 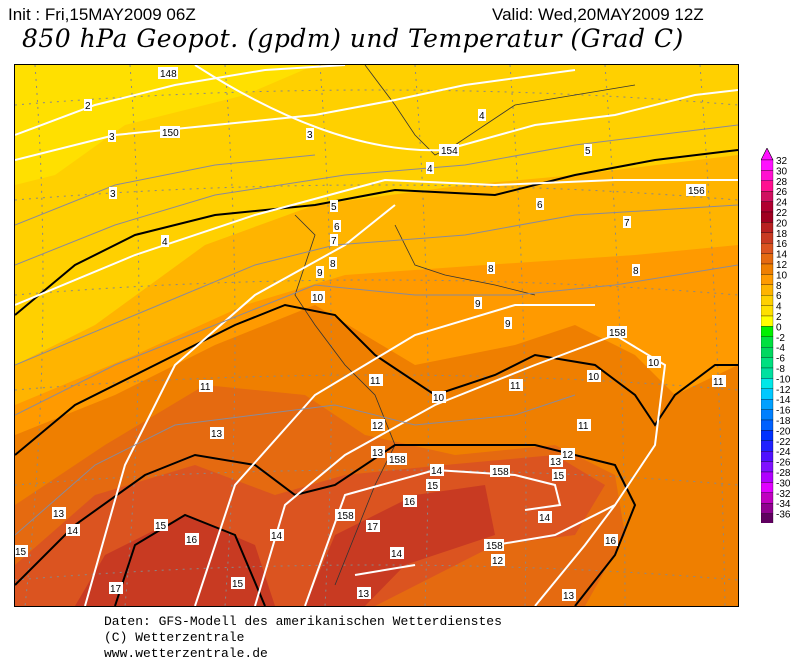 I want to click on colorbar-label: -10, so click(x=783, y=379).